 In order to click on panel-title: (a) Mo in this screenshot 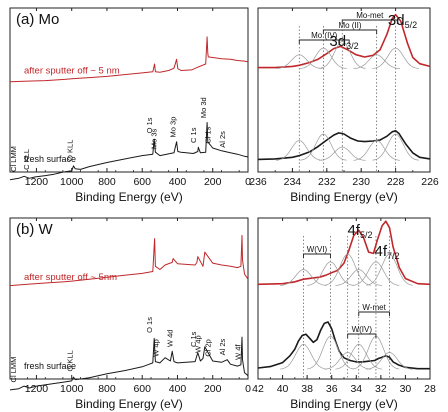, I will do `click(37, 19)`.